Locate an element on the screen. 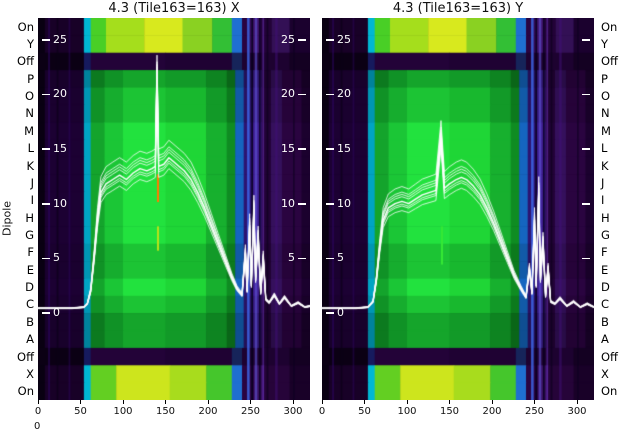 This screenshot has height=440, width=640. plot-title-y: 4.3 (Tile163=163) Y is located at coordinates (458, 8).